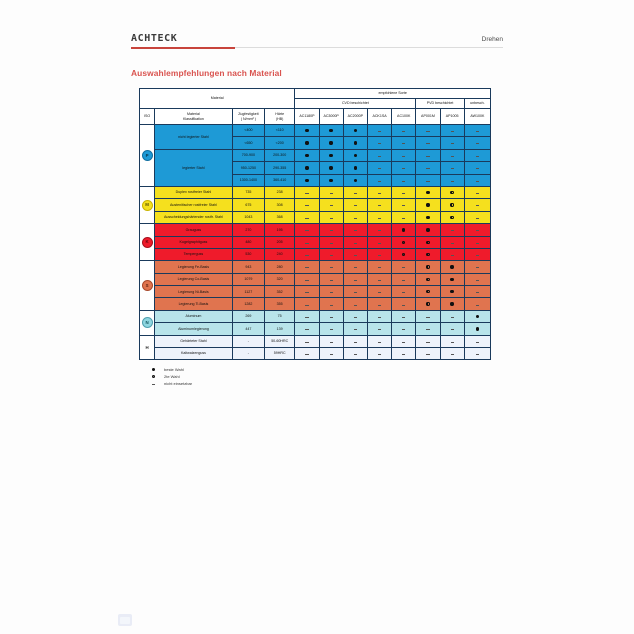 The height and width of the screenshot is (634, 634). What do you see at coordinates (193, 267) in the screenshot?
I see `material-classification-cell: Legierung Fe-Basis` at bounding box center [193, 267].